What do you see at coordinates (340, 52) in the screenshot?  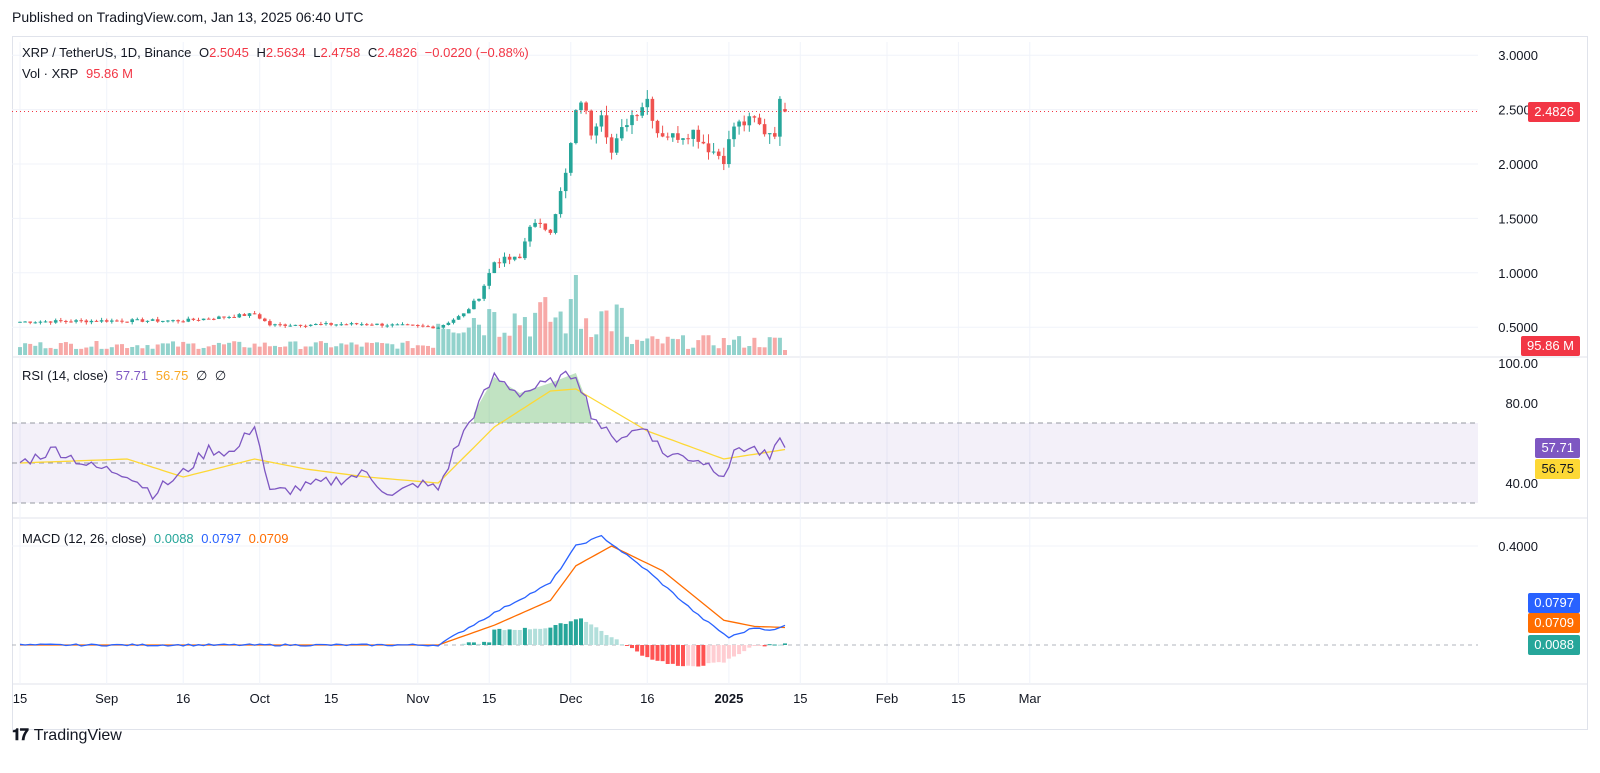 I see `low-value: 2.4758` at bounding box center [340, 52].